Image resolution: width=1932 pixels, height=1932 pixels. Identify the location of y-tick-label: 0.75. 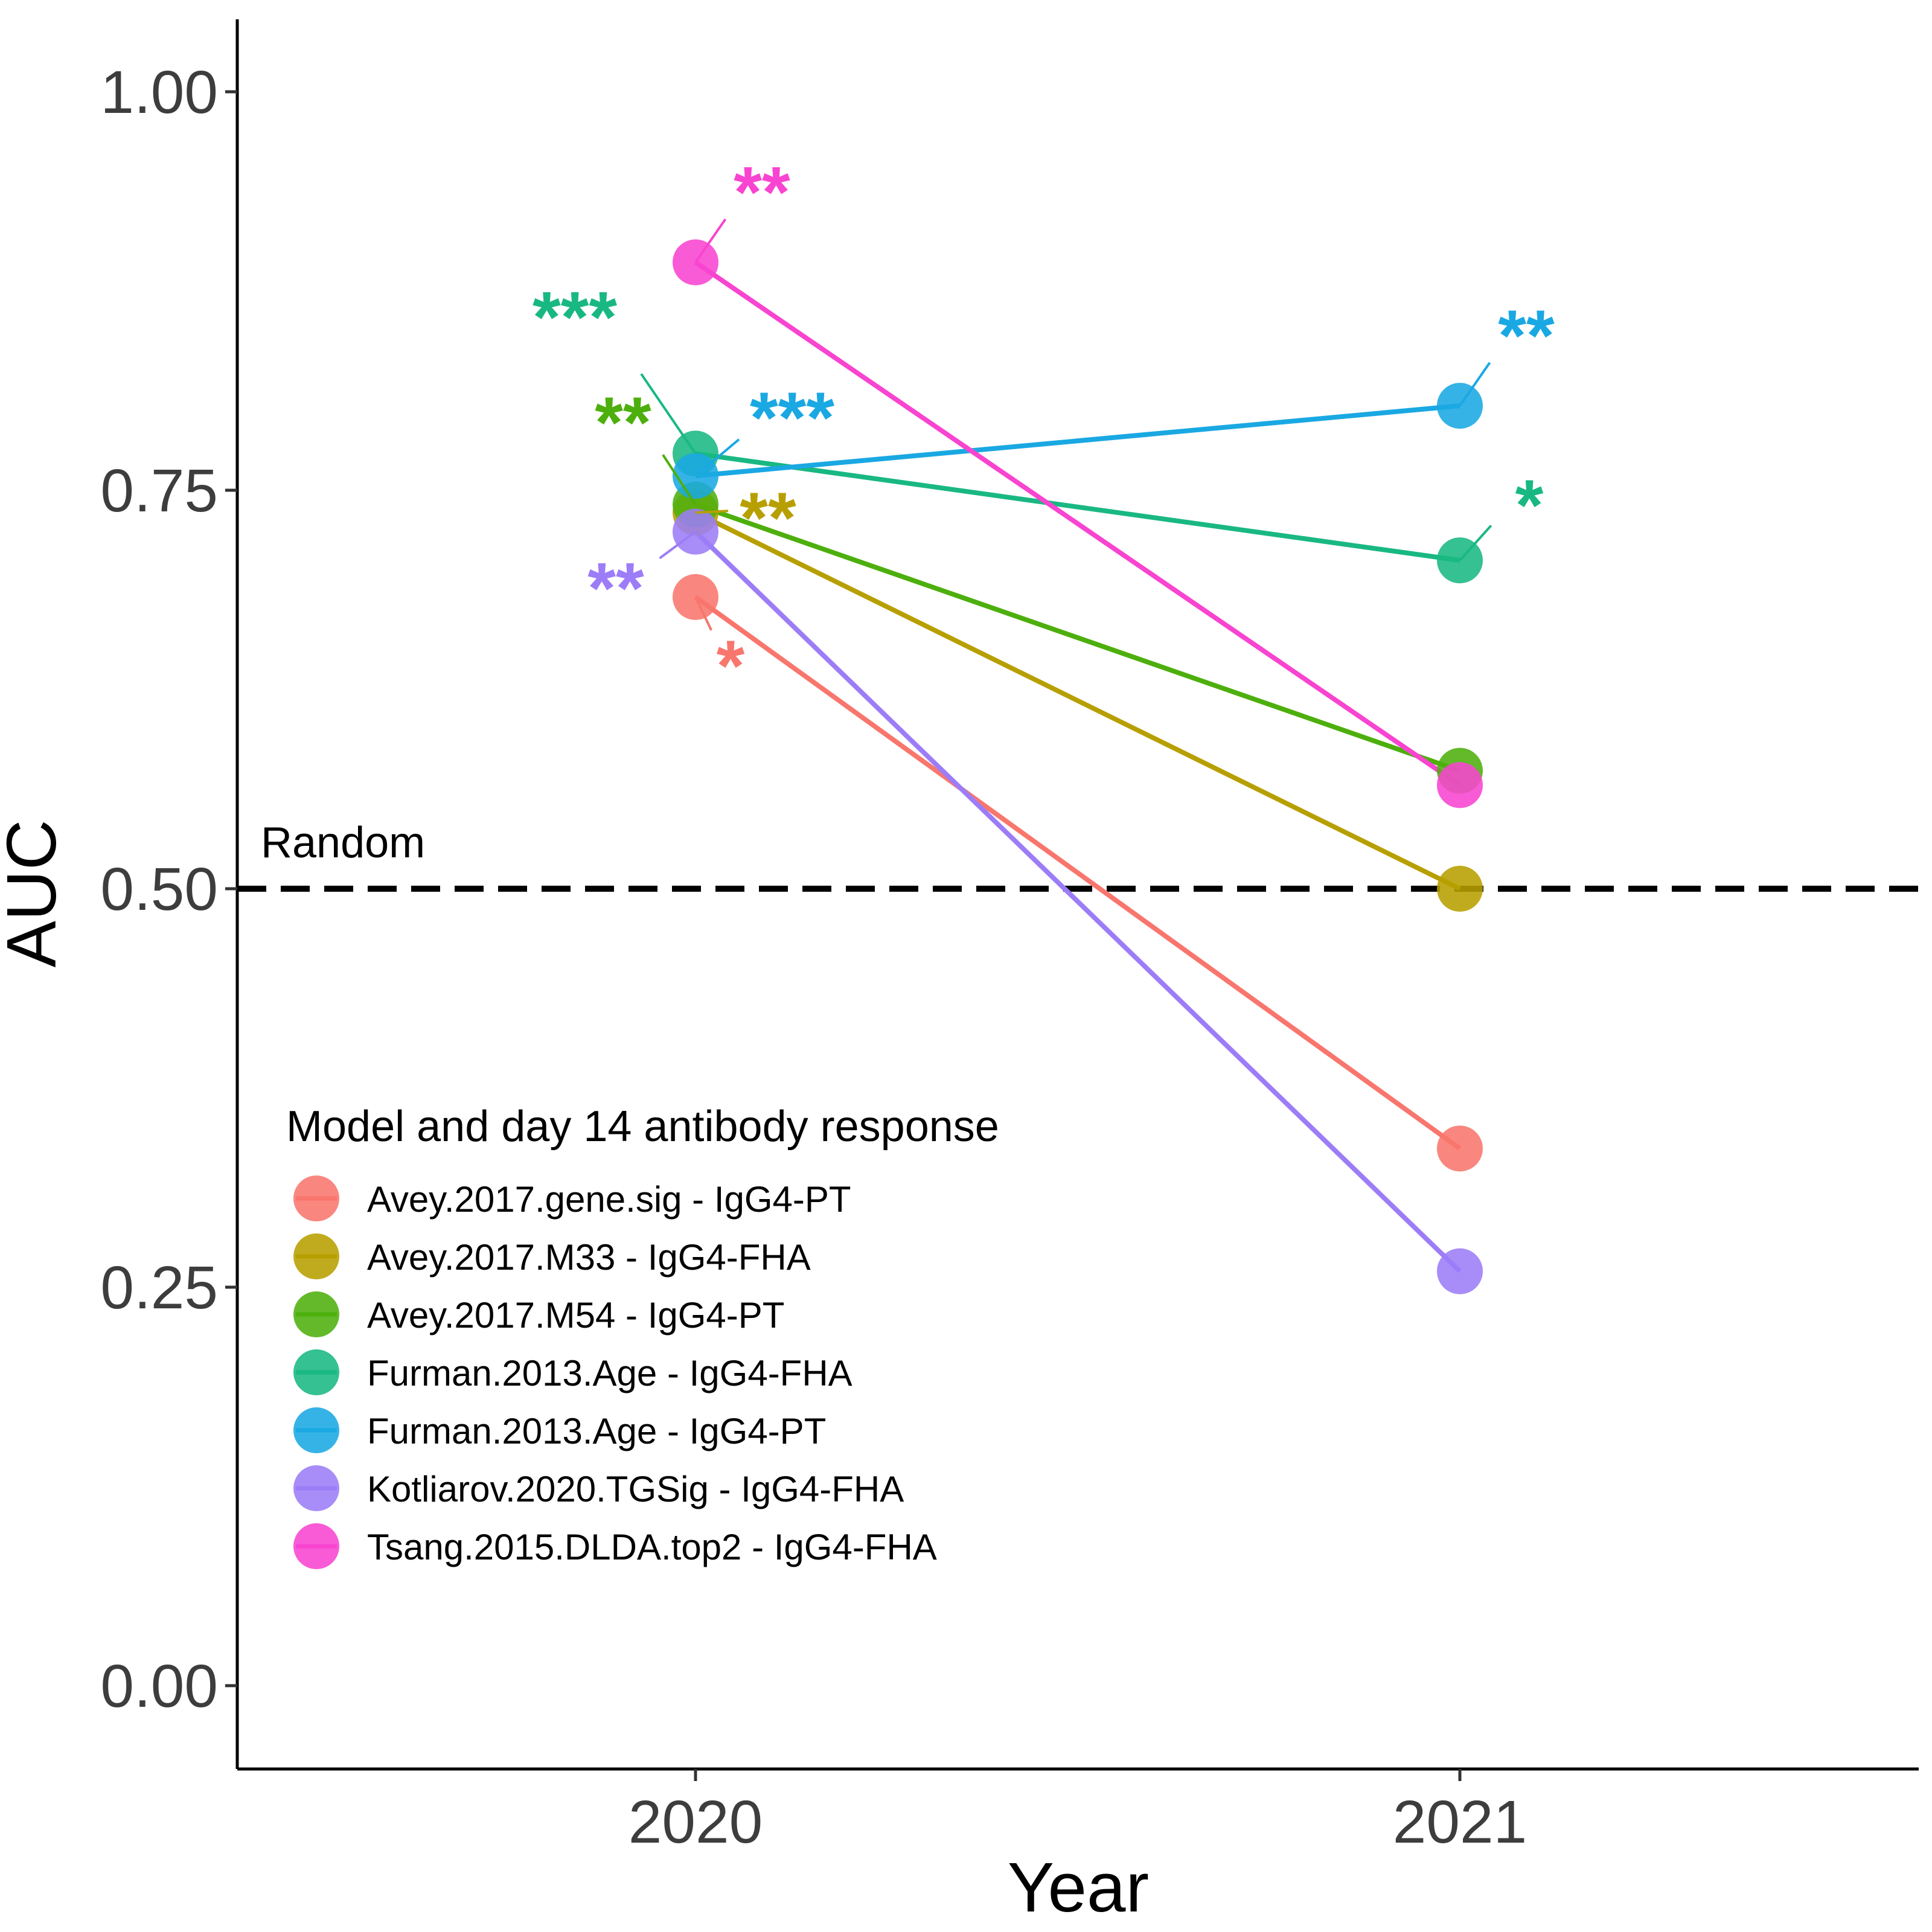
(159, 491).